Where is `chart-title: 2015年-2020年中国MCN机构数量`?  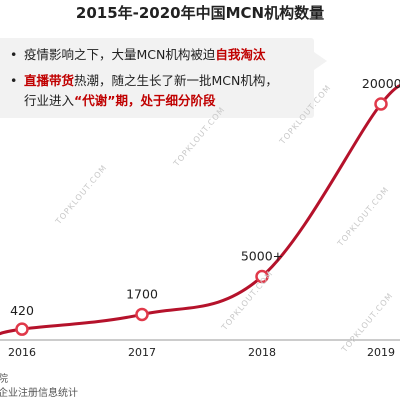
chart-title: 2015年-2020年中国MCN机构数量 is located at coordinates (200, 13).